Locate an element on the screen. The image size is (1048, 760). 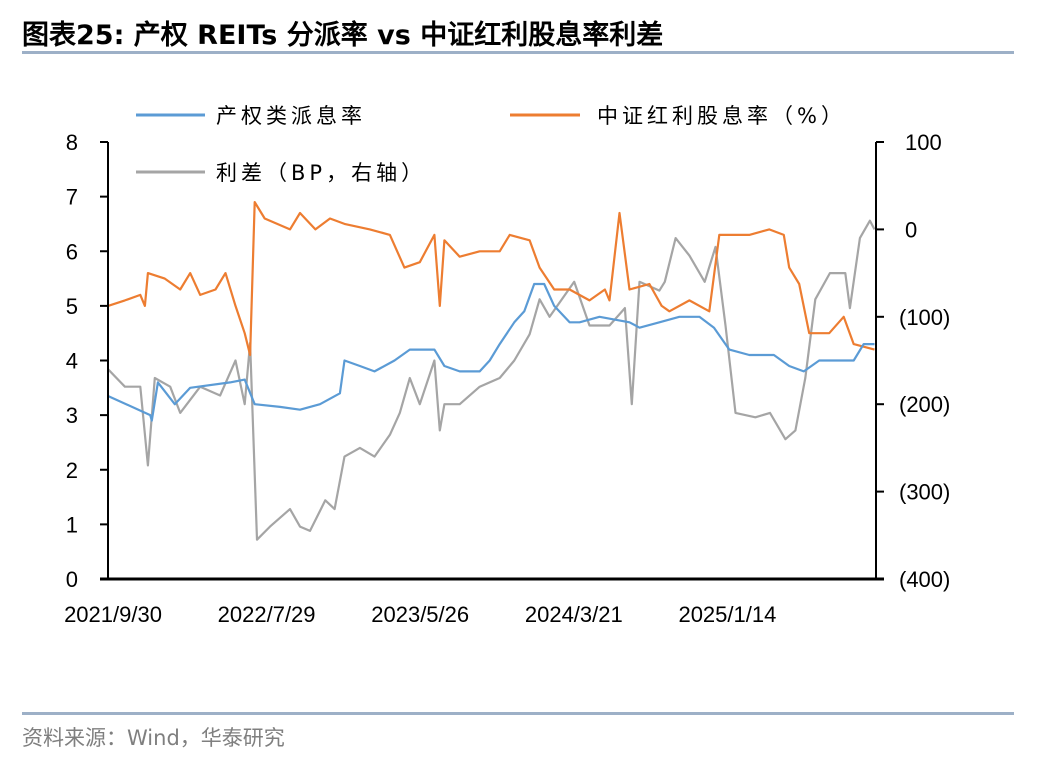
legend-label: 利差（BP，右轴） is located at coordinates (321, 173).